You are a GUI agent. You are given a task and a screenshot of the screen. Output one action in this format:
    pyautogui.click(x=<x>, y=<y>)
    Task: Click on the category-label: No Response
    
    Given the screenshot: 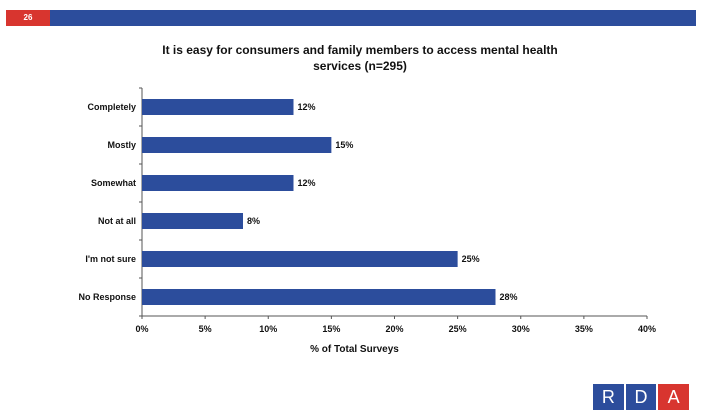 What is the action you would take?
    pyautogui.click(x=107, y=297)
    